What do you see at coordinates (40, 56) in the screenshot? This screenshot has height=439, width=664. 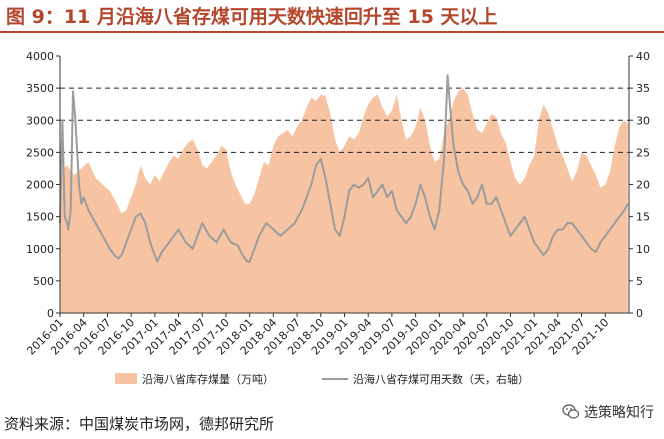 I see `left-tick-label: 4000` at bounding box center [40, 56].